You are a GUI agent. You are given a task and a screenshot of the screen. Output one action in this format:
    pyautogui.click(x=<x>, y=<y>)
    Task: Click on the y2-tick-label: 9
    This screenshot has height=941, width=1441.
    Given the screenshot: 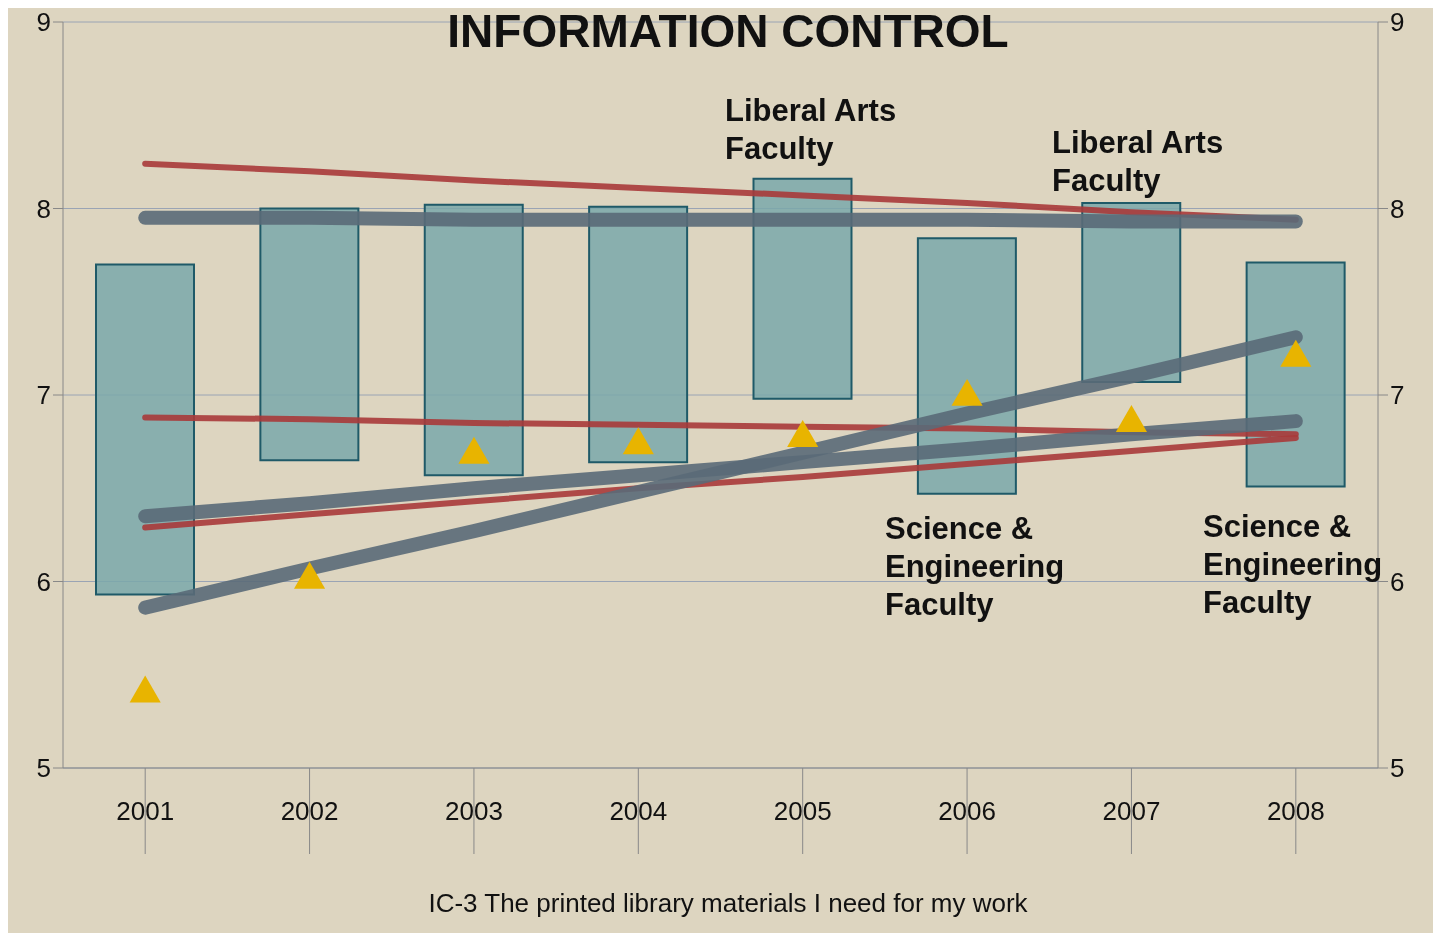 What is the action you would take?
    pyautogui.click(x=1397, y=22)
    